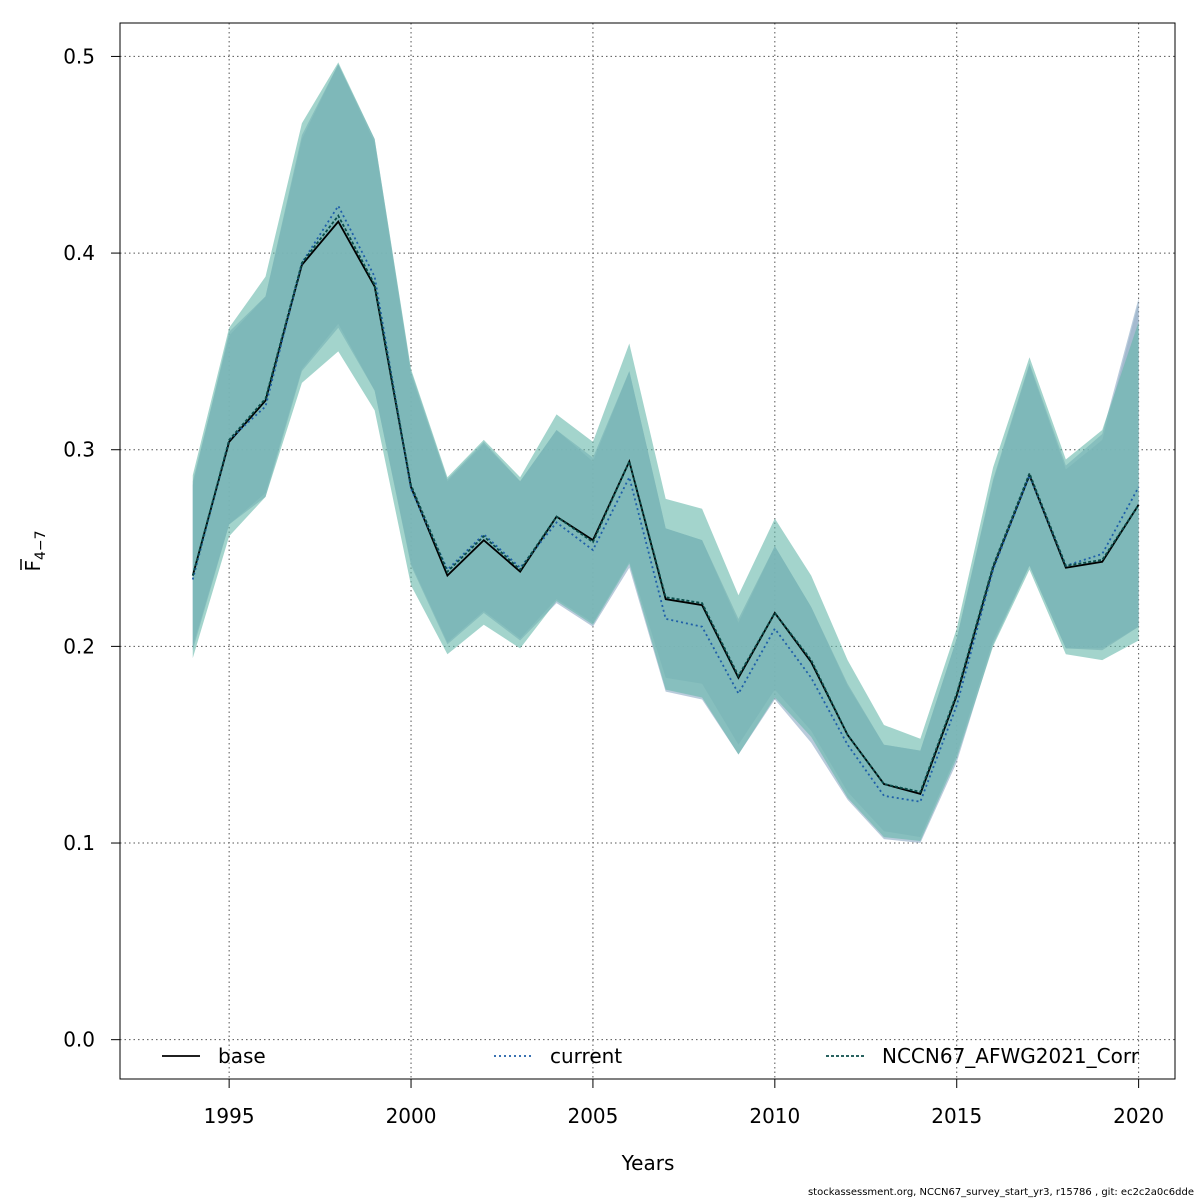  Describe the element at coordinates (1138, 1116) in the screenshot. I see `x-tick-label: 2020` at that location.